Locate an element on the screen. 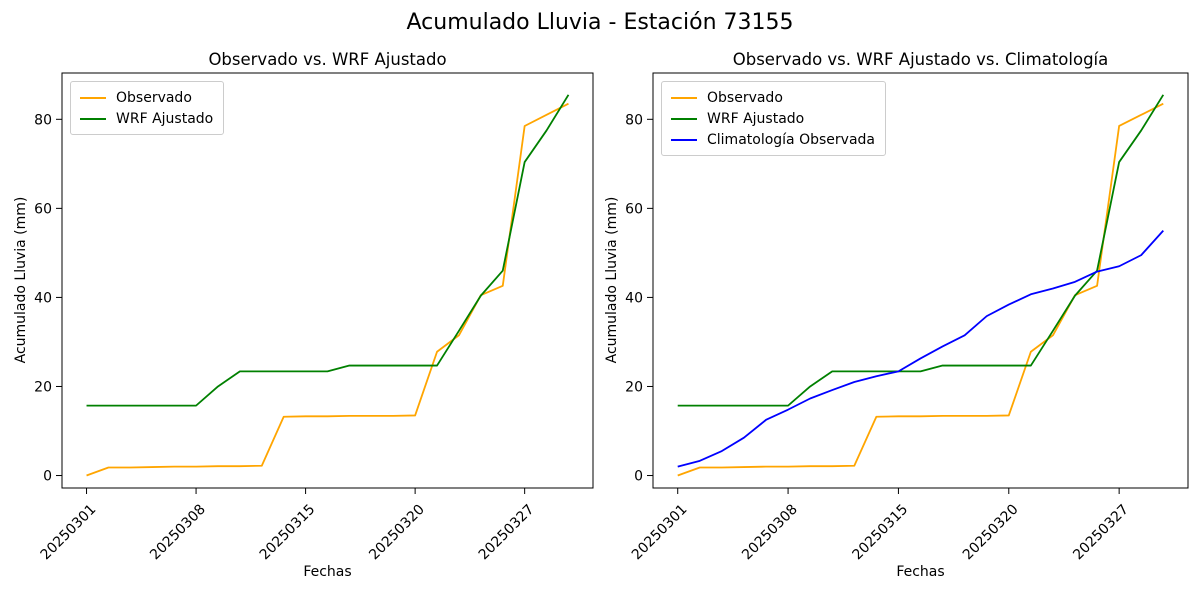 Image resolution: width=1200 pixels, height=600 pixels. left-x-axis-label: Fechas is located at coordinates (327, 572).